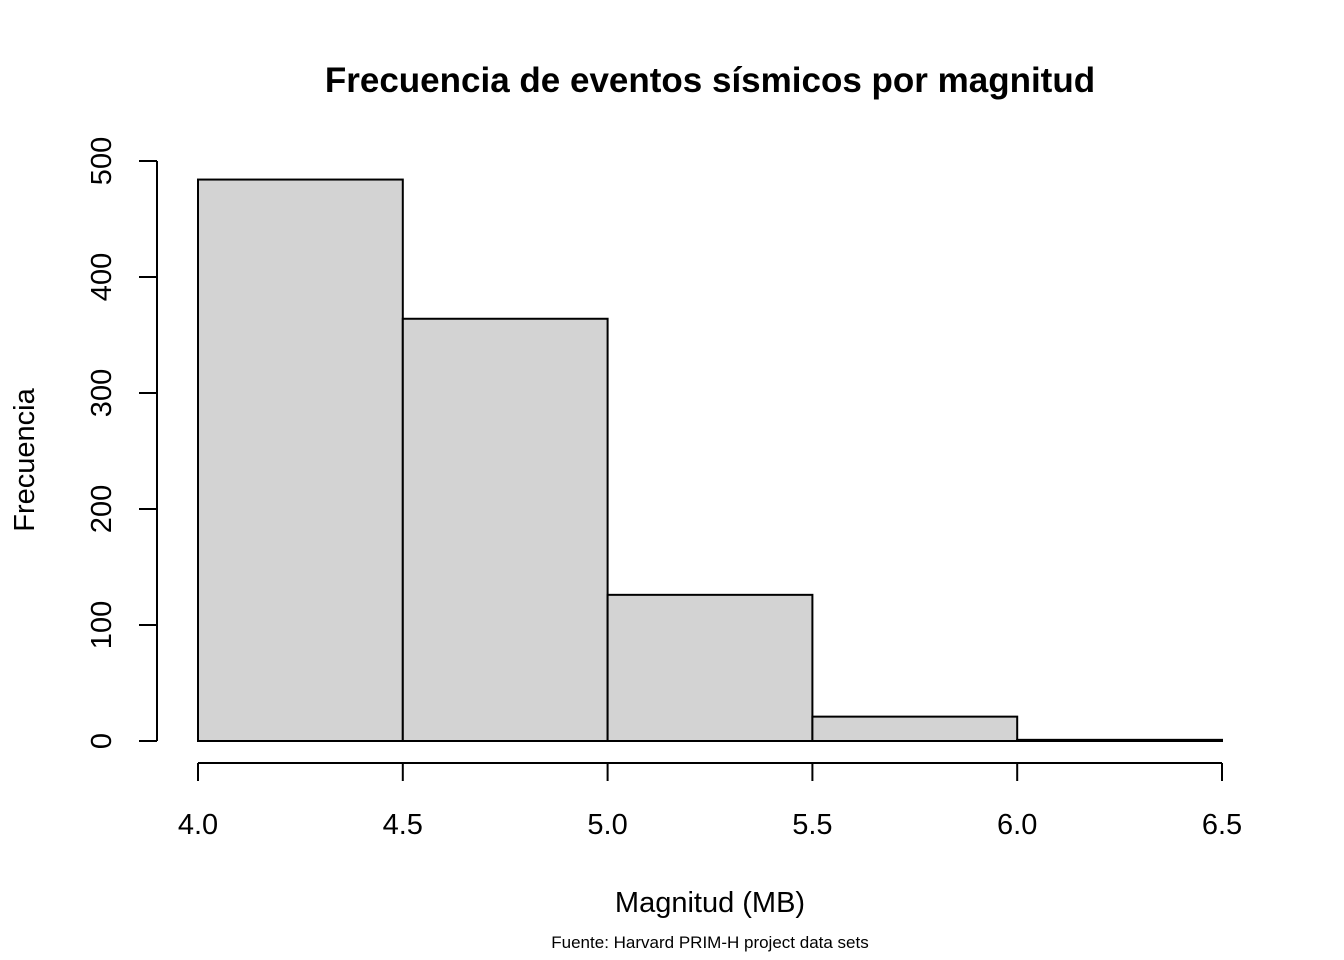 This screenshot has width=1344, height=960. I want to click on y-tick-label-5: 500, so click(102, 161).